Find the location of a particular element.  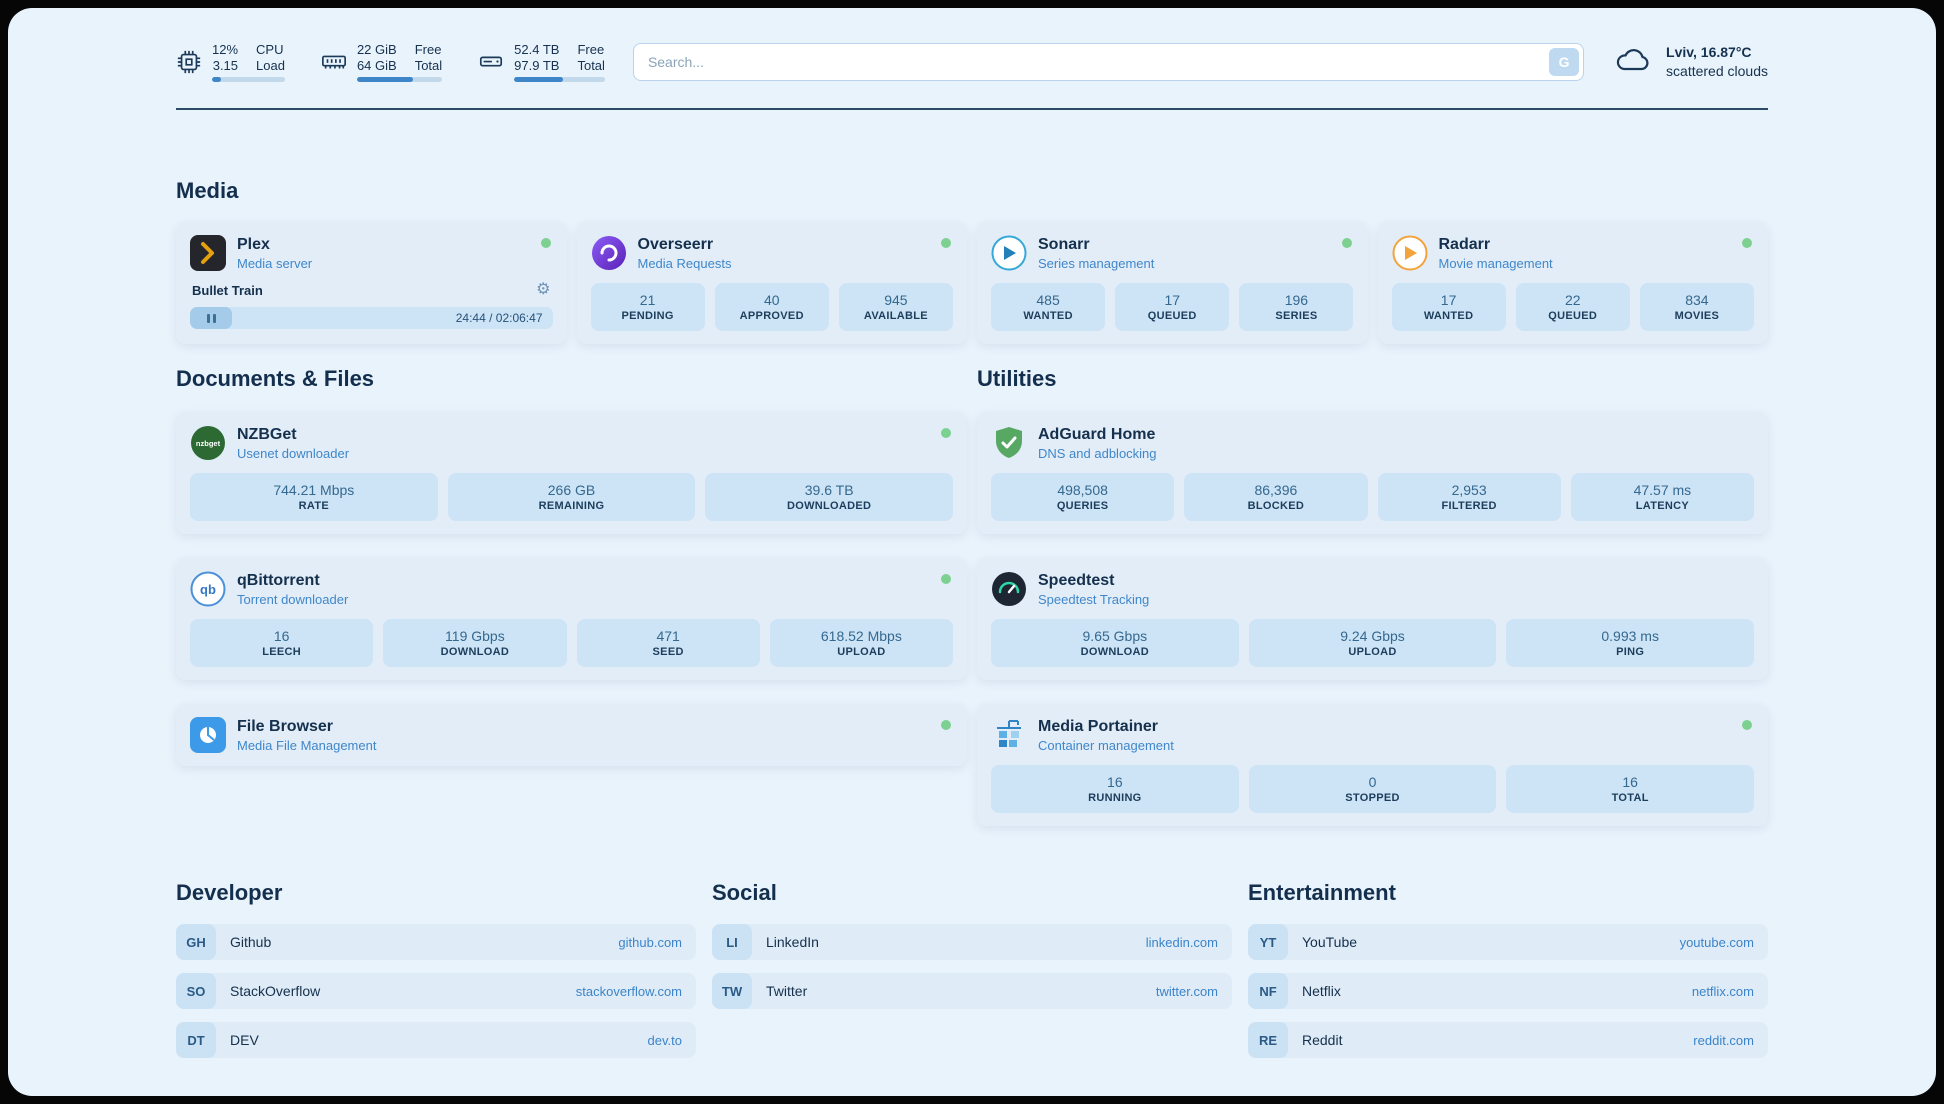

stat-total: 16 TOTAL is located at coordinates (1630, 789).